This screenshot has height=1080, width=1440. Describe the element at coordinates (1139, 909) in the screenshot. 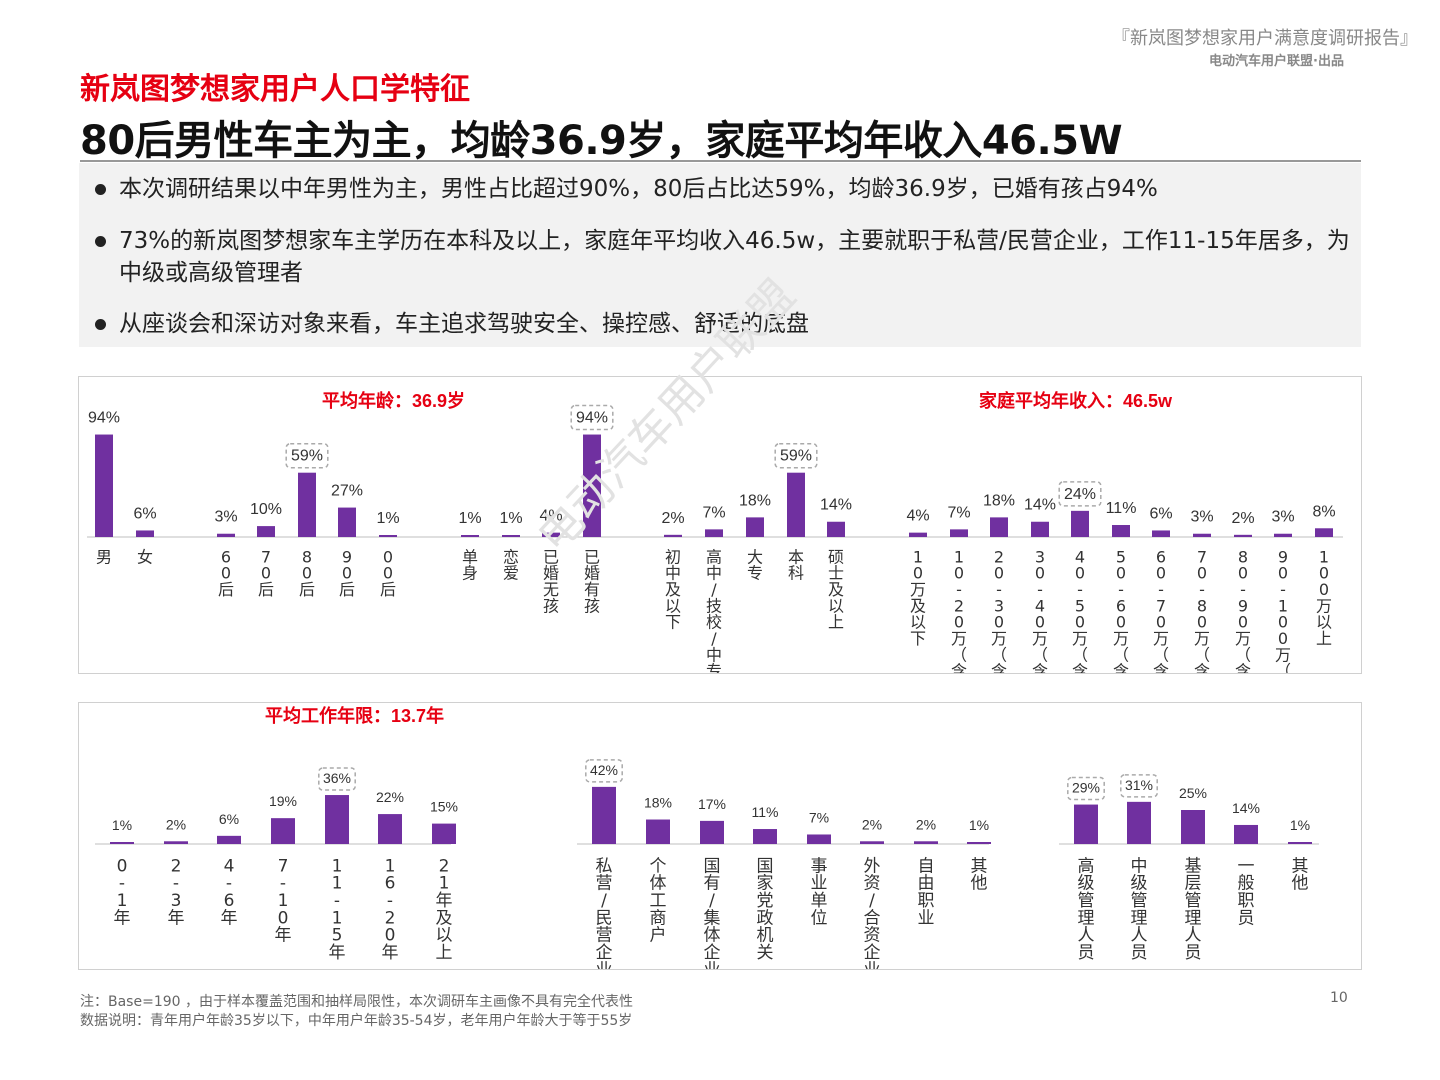

I see `category-label: 中级管理人员` at that location.